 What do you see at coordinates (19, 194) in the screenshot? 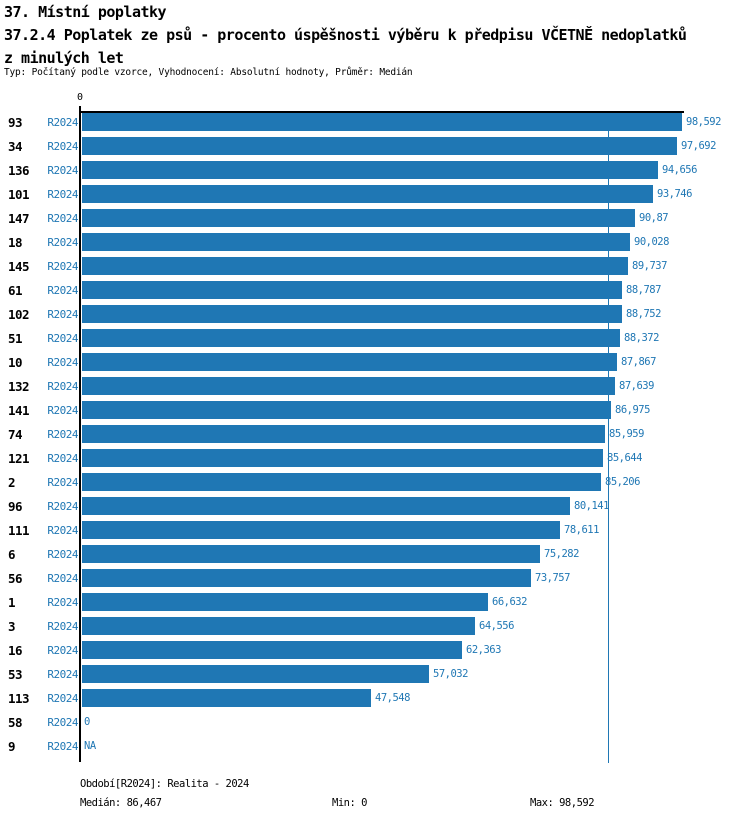
I see `row-entity-id: 101` at bounding box center [19, 194].